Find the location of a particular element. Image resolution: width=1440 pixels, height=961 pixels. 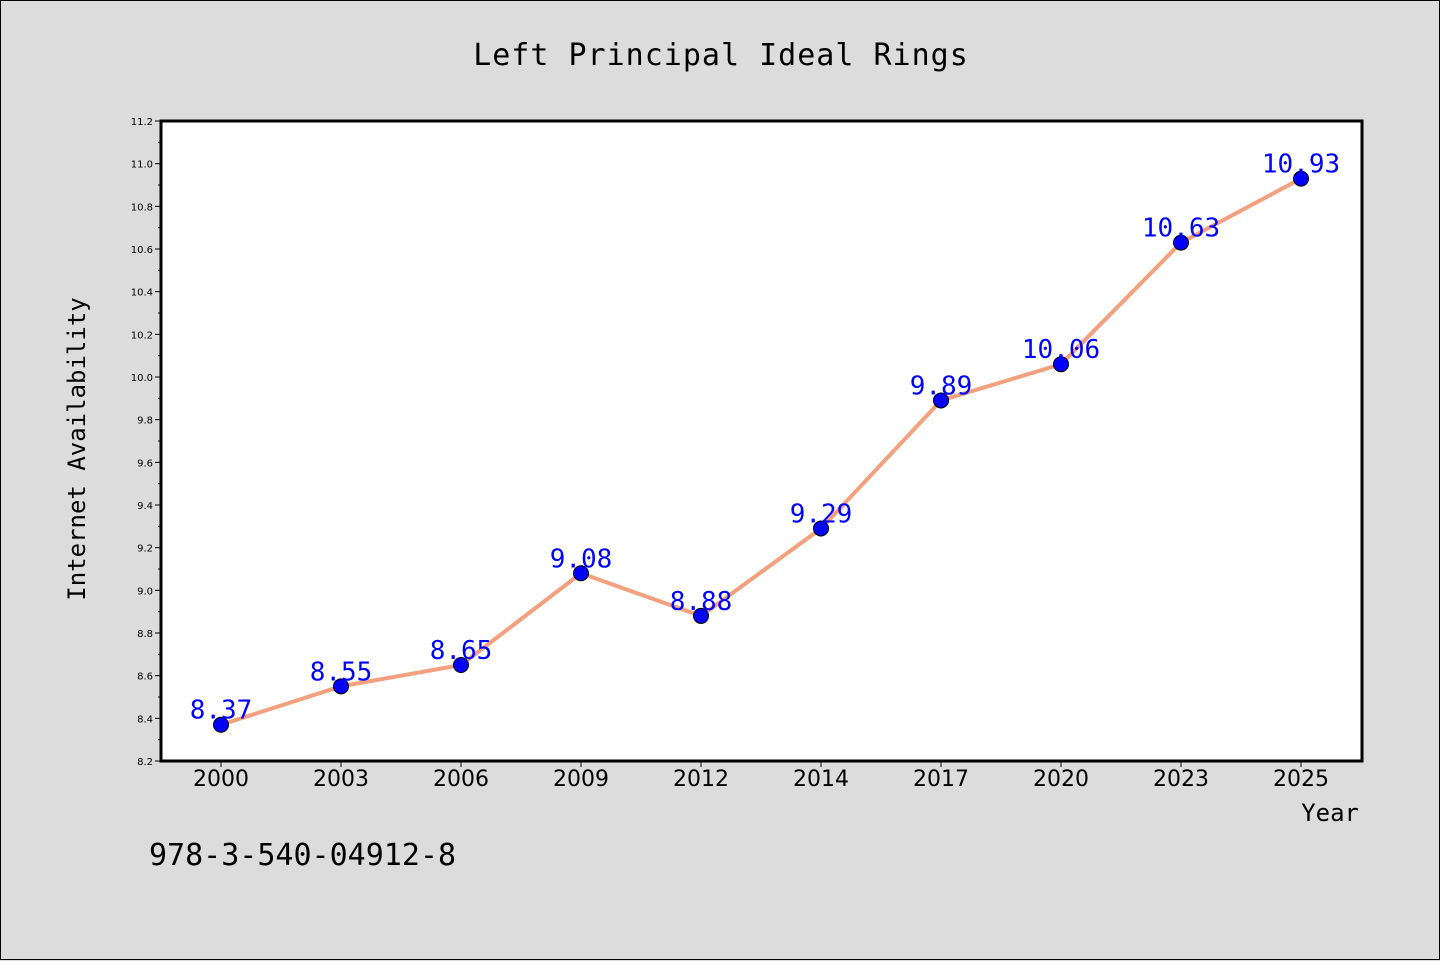

x-tick-label: 2000 is located at coordinates (221, 779).